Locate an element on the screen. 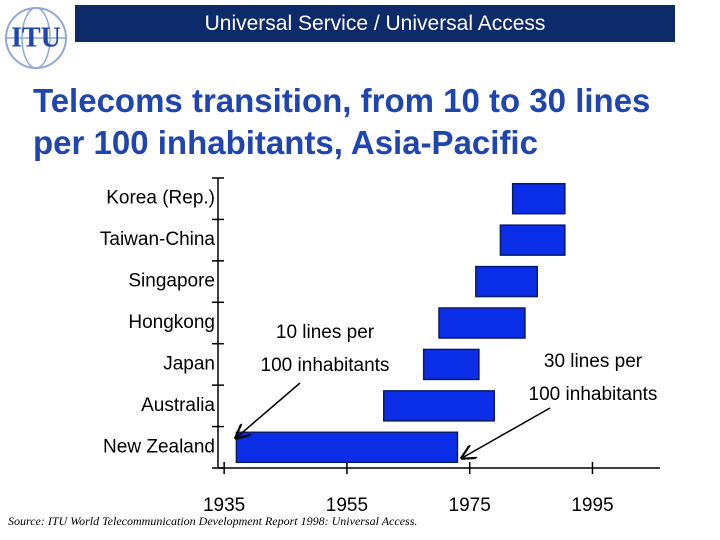 The width and height of the screenshot is (720, 540). category-label: Korea (Rep.) is located at coordinates (160, 198).